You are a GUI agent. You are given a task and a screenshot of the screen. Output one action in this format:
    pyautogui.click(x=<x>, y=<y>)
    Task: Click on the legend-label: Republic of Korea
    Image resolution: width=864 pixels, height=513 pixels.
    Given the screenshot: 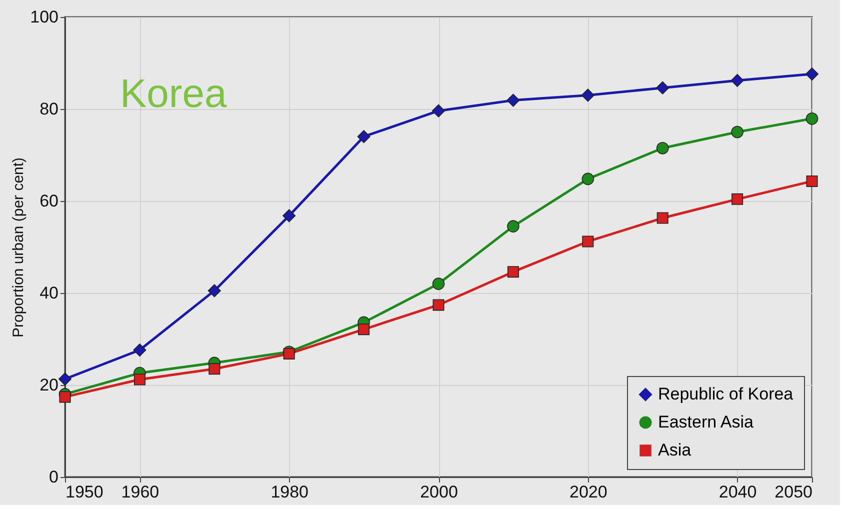 What is the action you would take?
    pyautogui.click(x=726, y=394)
    